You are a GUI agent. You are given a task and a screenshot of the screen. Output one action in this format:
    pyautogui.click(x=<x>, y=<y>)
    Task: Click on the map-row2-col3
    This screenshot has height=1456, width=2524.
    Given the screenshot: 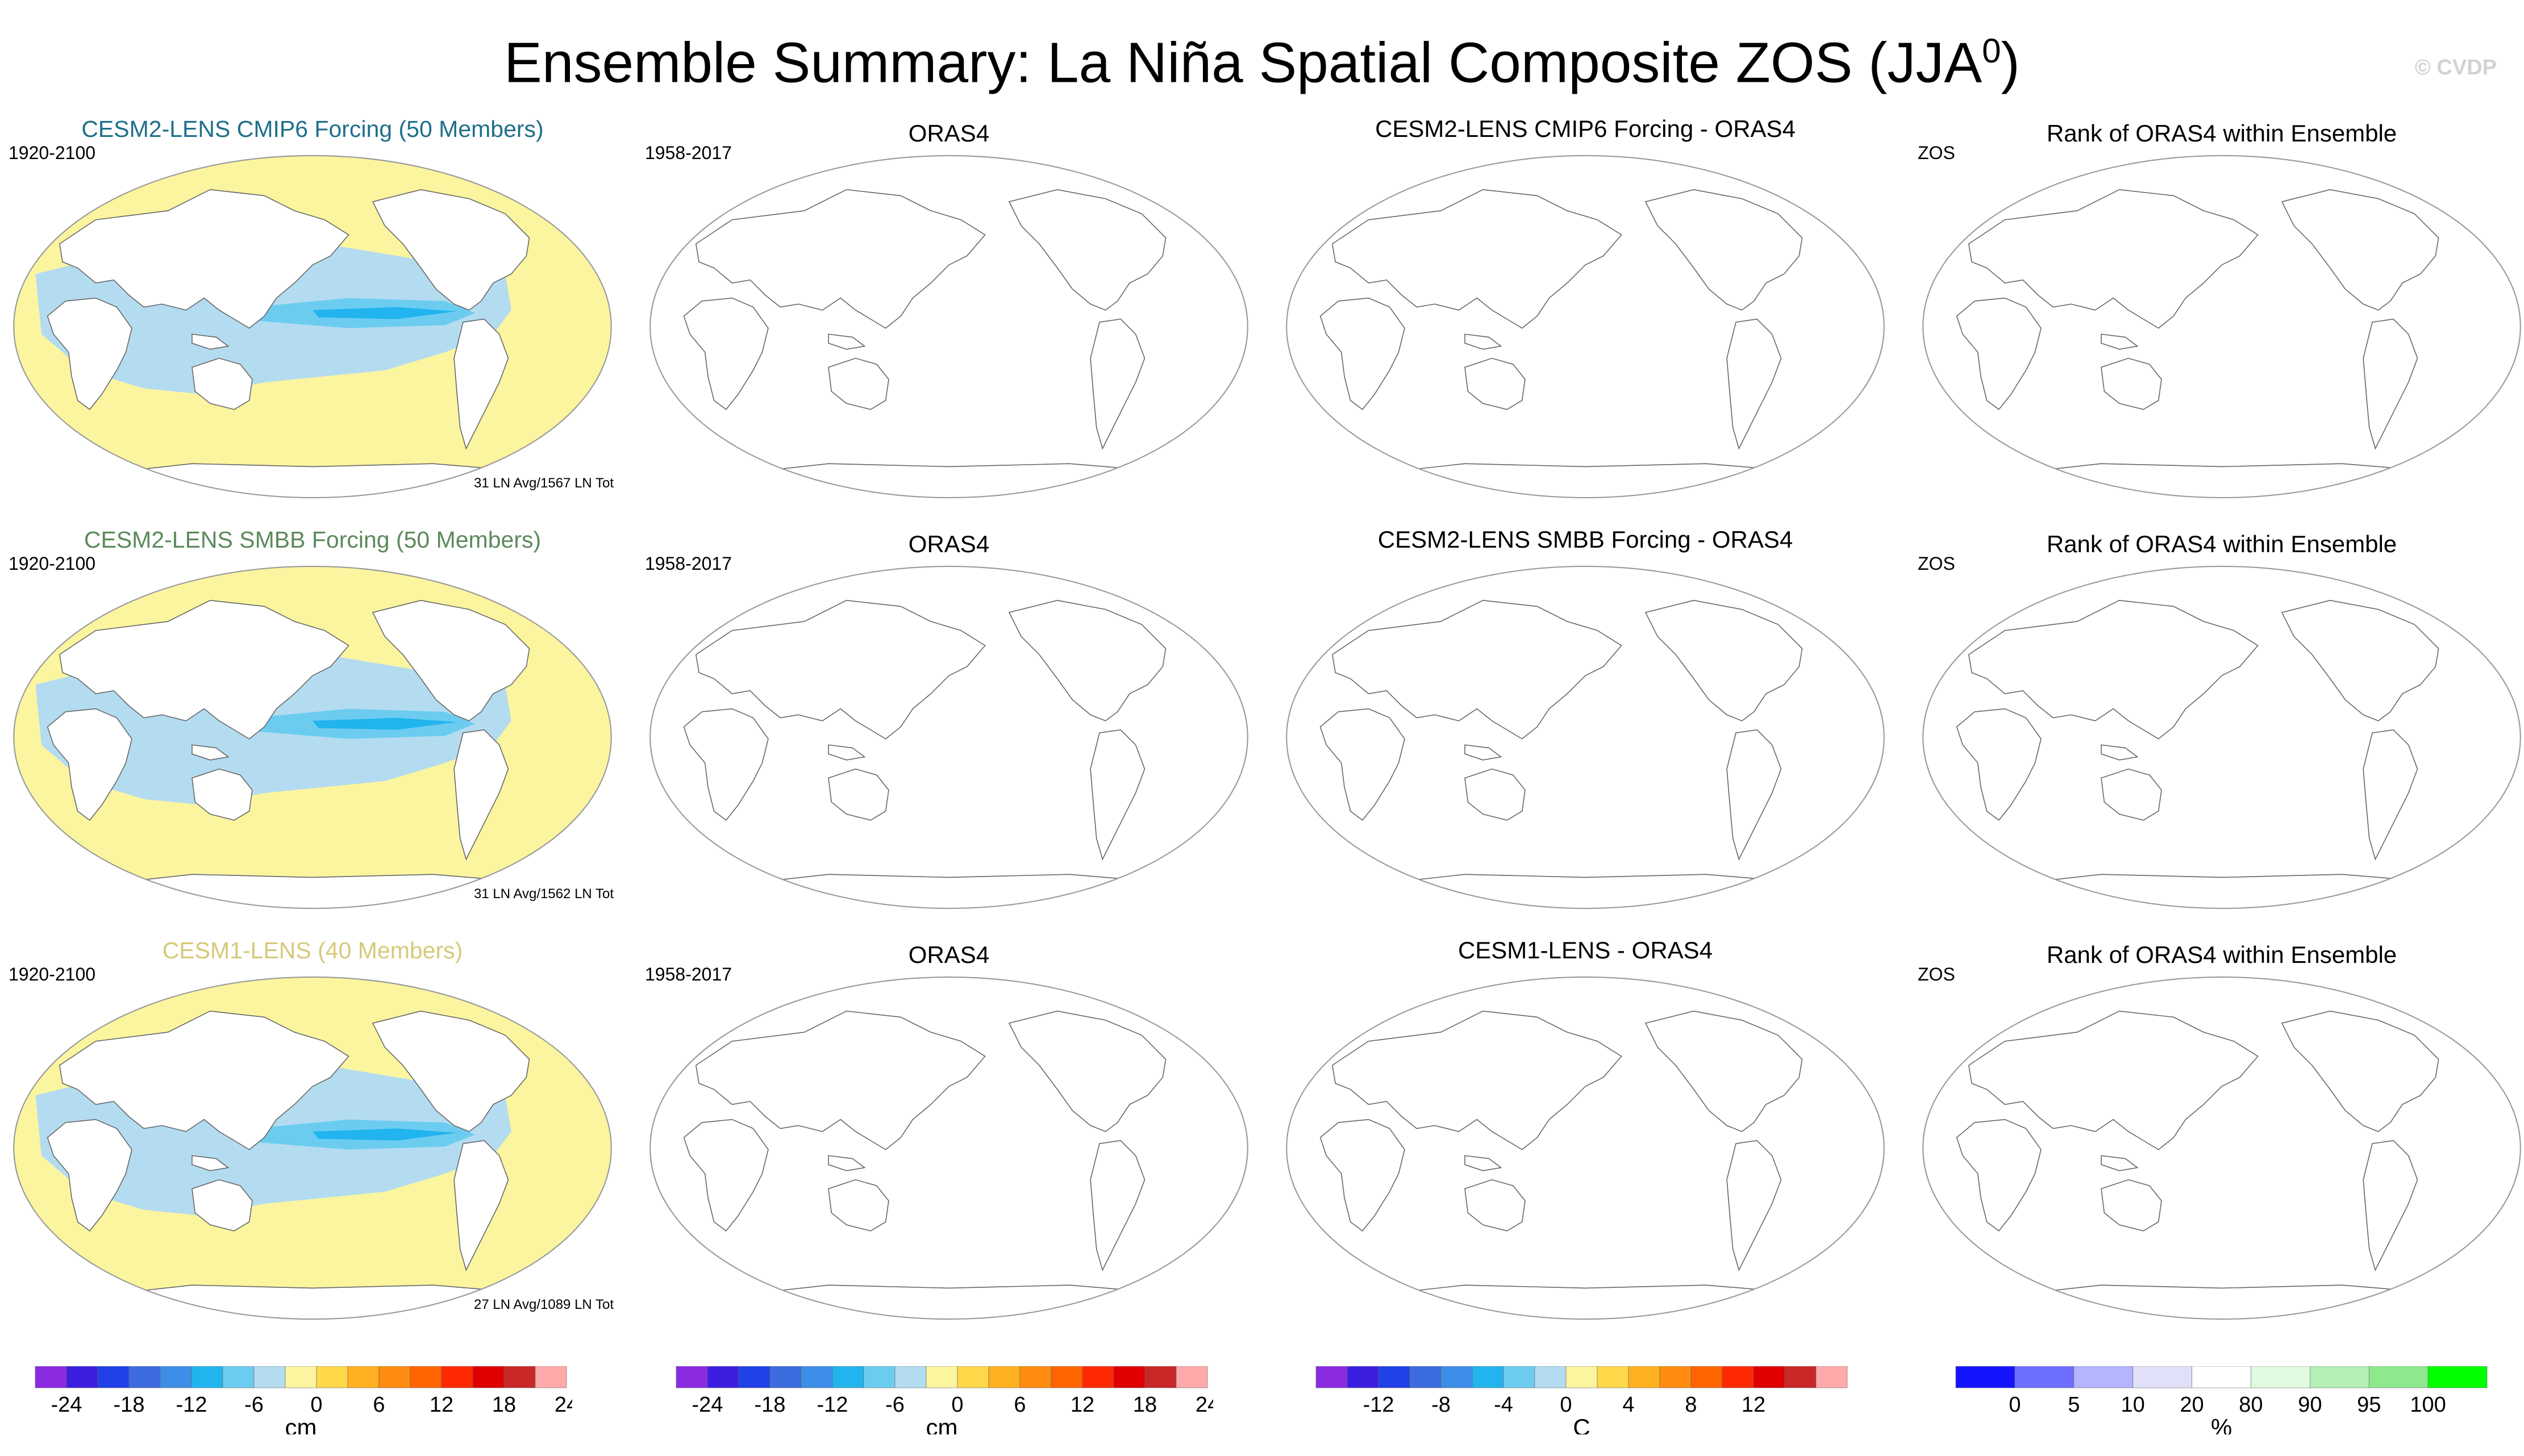 What is the action you would take?
    pyautogui.click(x=1585, y=737)
    